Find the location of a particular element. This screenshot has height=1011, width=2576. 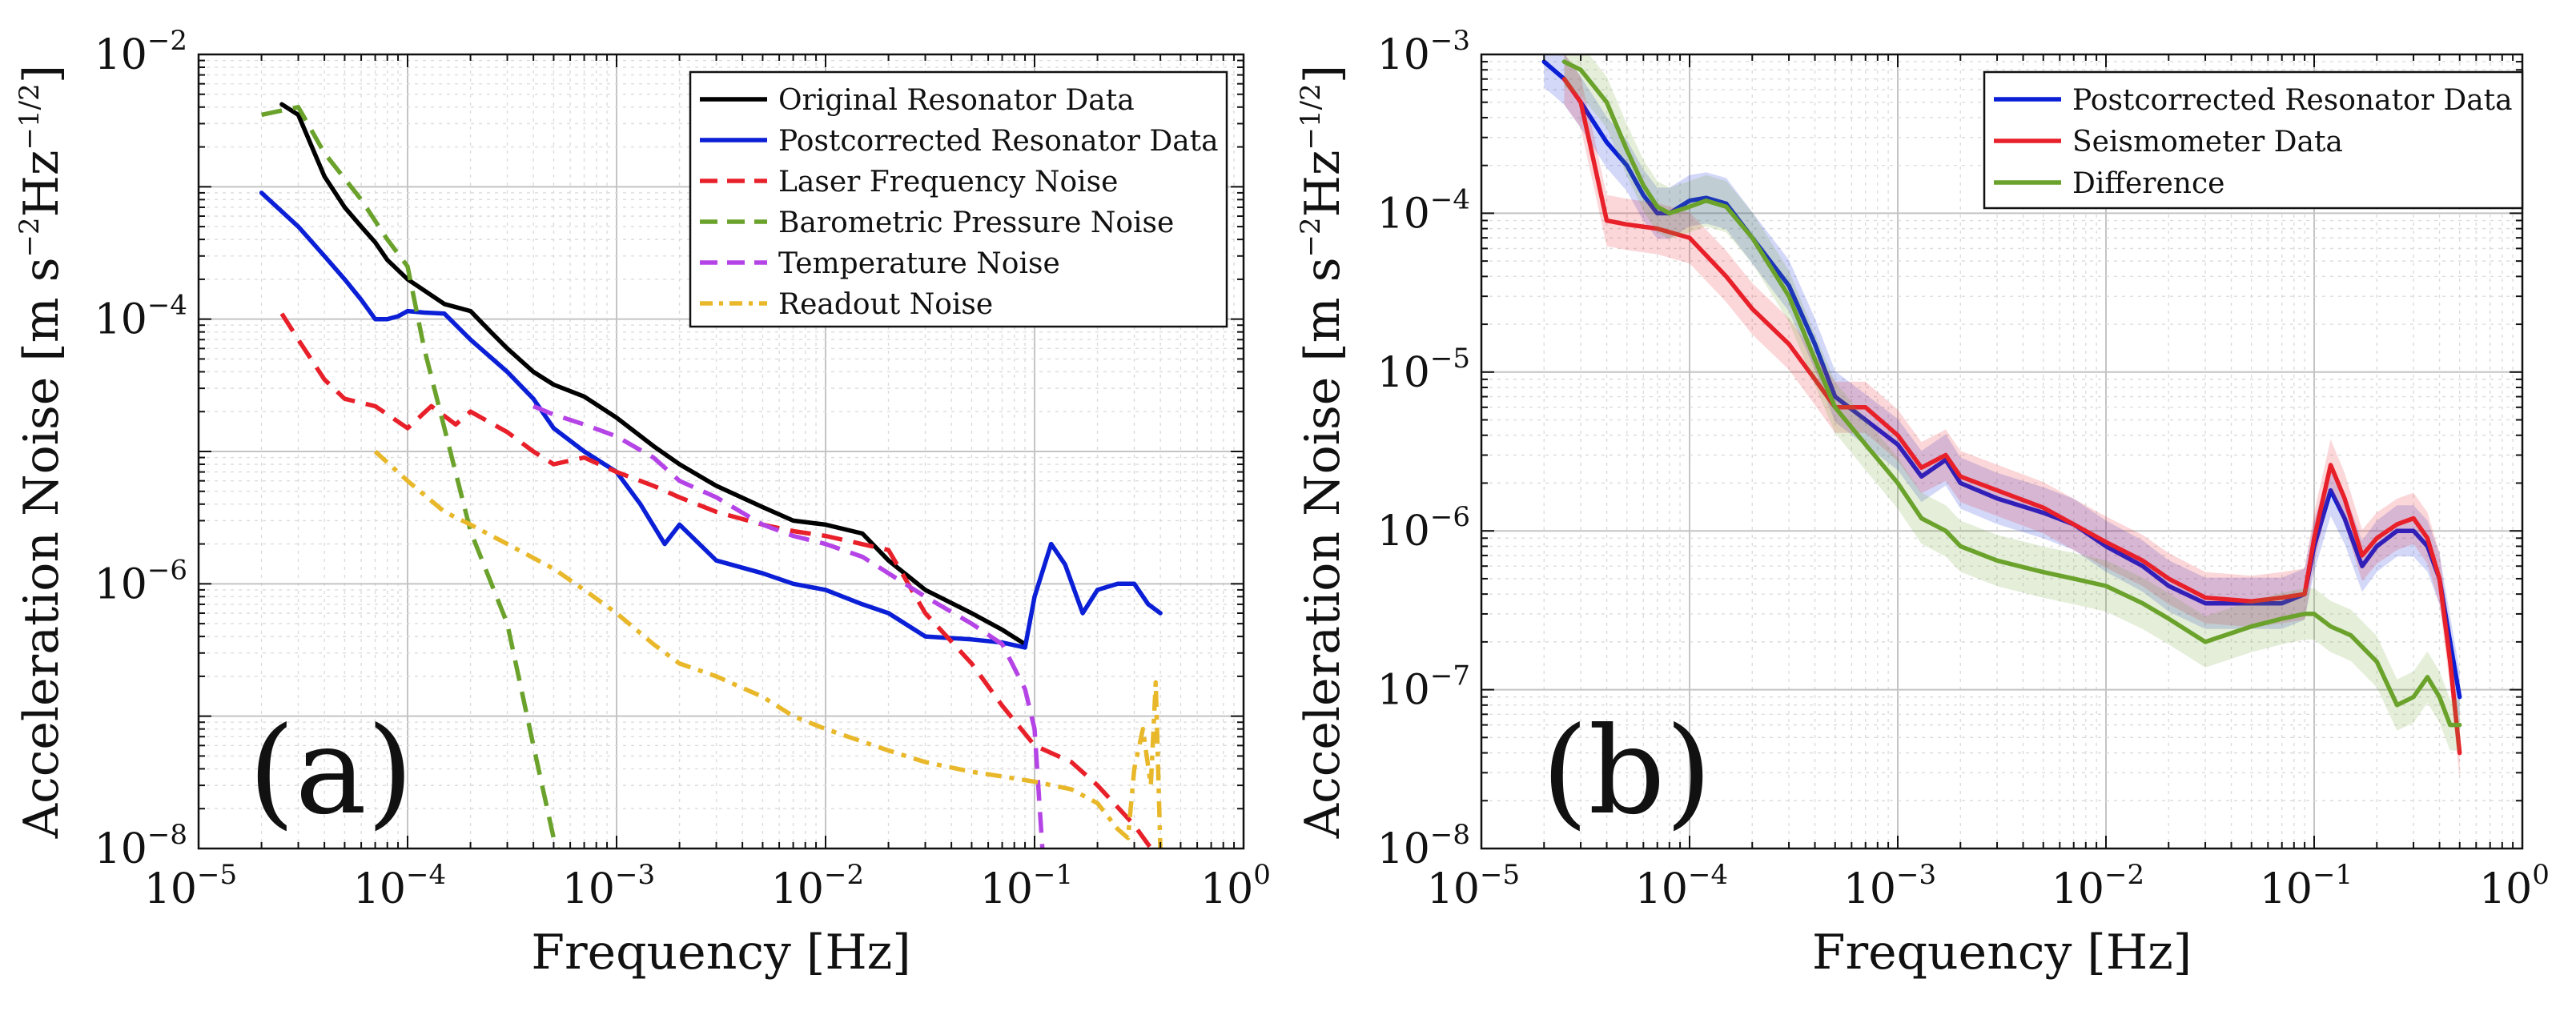

p1-x-tick-label: 10⁰ is located at coordinates (1235, 886).